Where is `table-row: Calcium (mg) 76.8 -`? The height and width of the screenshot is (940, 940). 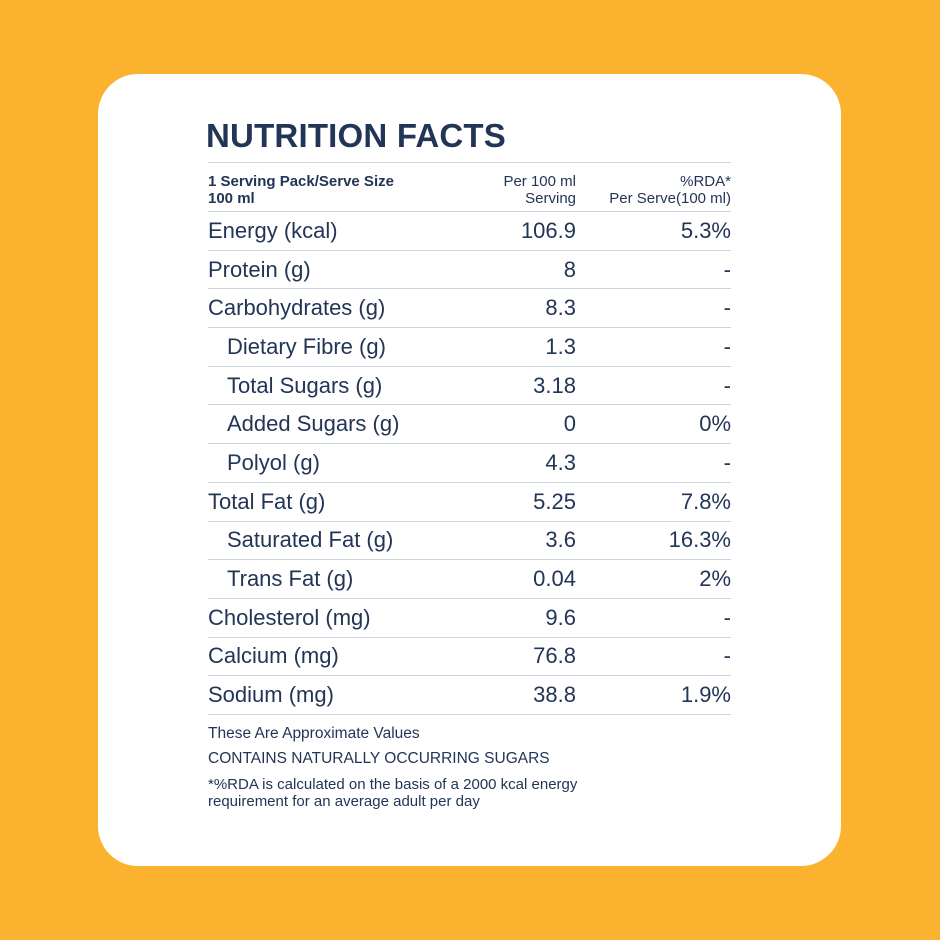
table-row: Calcium (mg) 76.8 - is located at coordinates (469, 657).